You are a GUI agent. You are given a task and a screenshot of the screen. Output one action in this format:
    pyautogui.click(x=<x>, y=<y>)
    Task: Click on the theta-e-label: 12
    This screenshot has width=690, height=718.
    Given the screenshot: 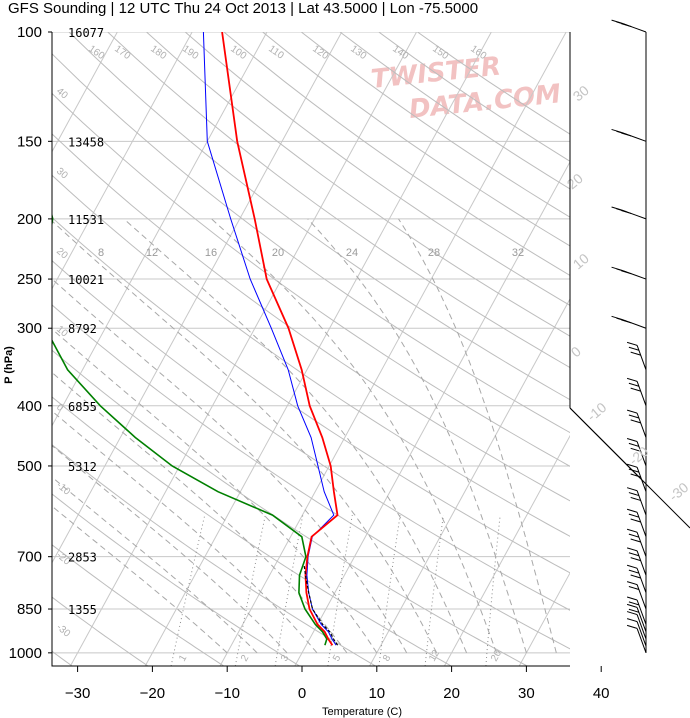 What is the action you would take?
    pyautogui.click(x=152, y=253)
    